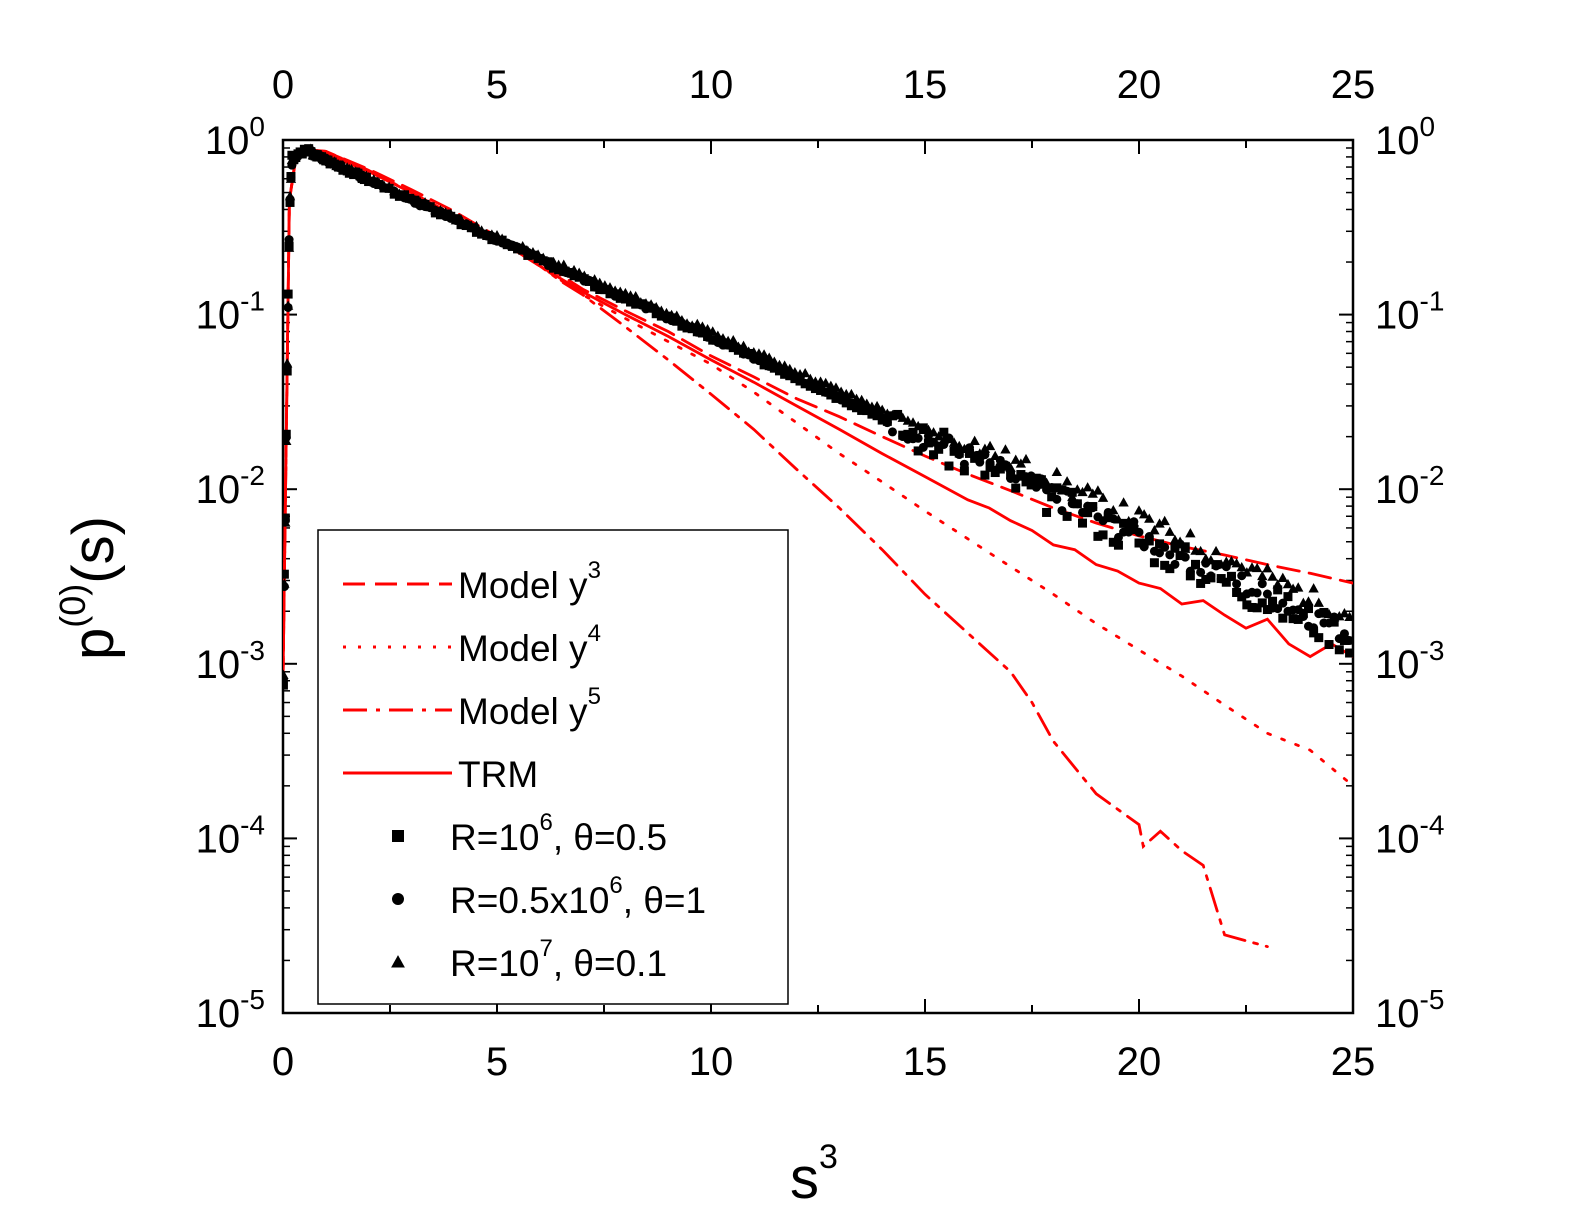 Image resolution: width=1575 pixels, height=1213 pixels. What do you see at coordinates (283, 1062) in the screenshot?
I see `x-tick-label-bottom: 0` at bounding box center [283, 1062].